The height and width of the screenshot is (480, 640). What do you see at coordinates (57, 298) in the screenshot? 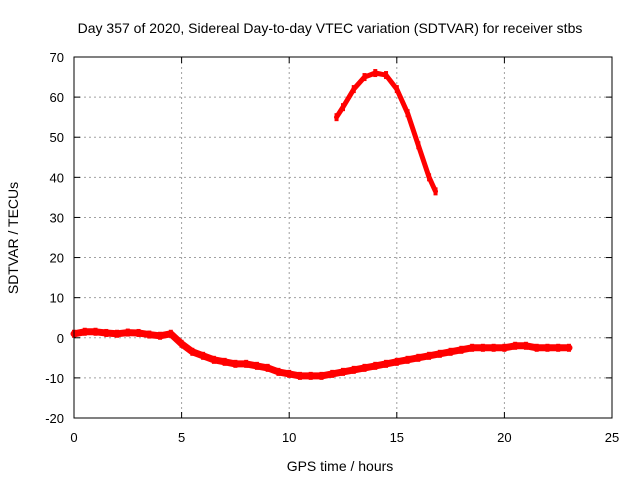
I see `y-tick-label: 10` at bounding box center [57, 298].